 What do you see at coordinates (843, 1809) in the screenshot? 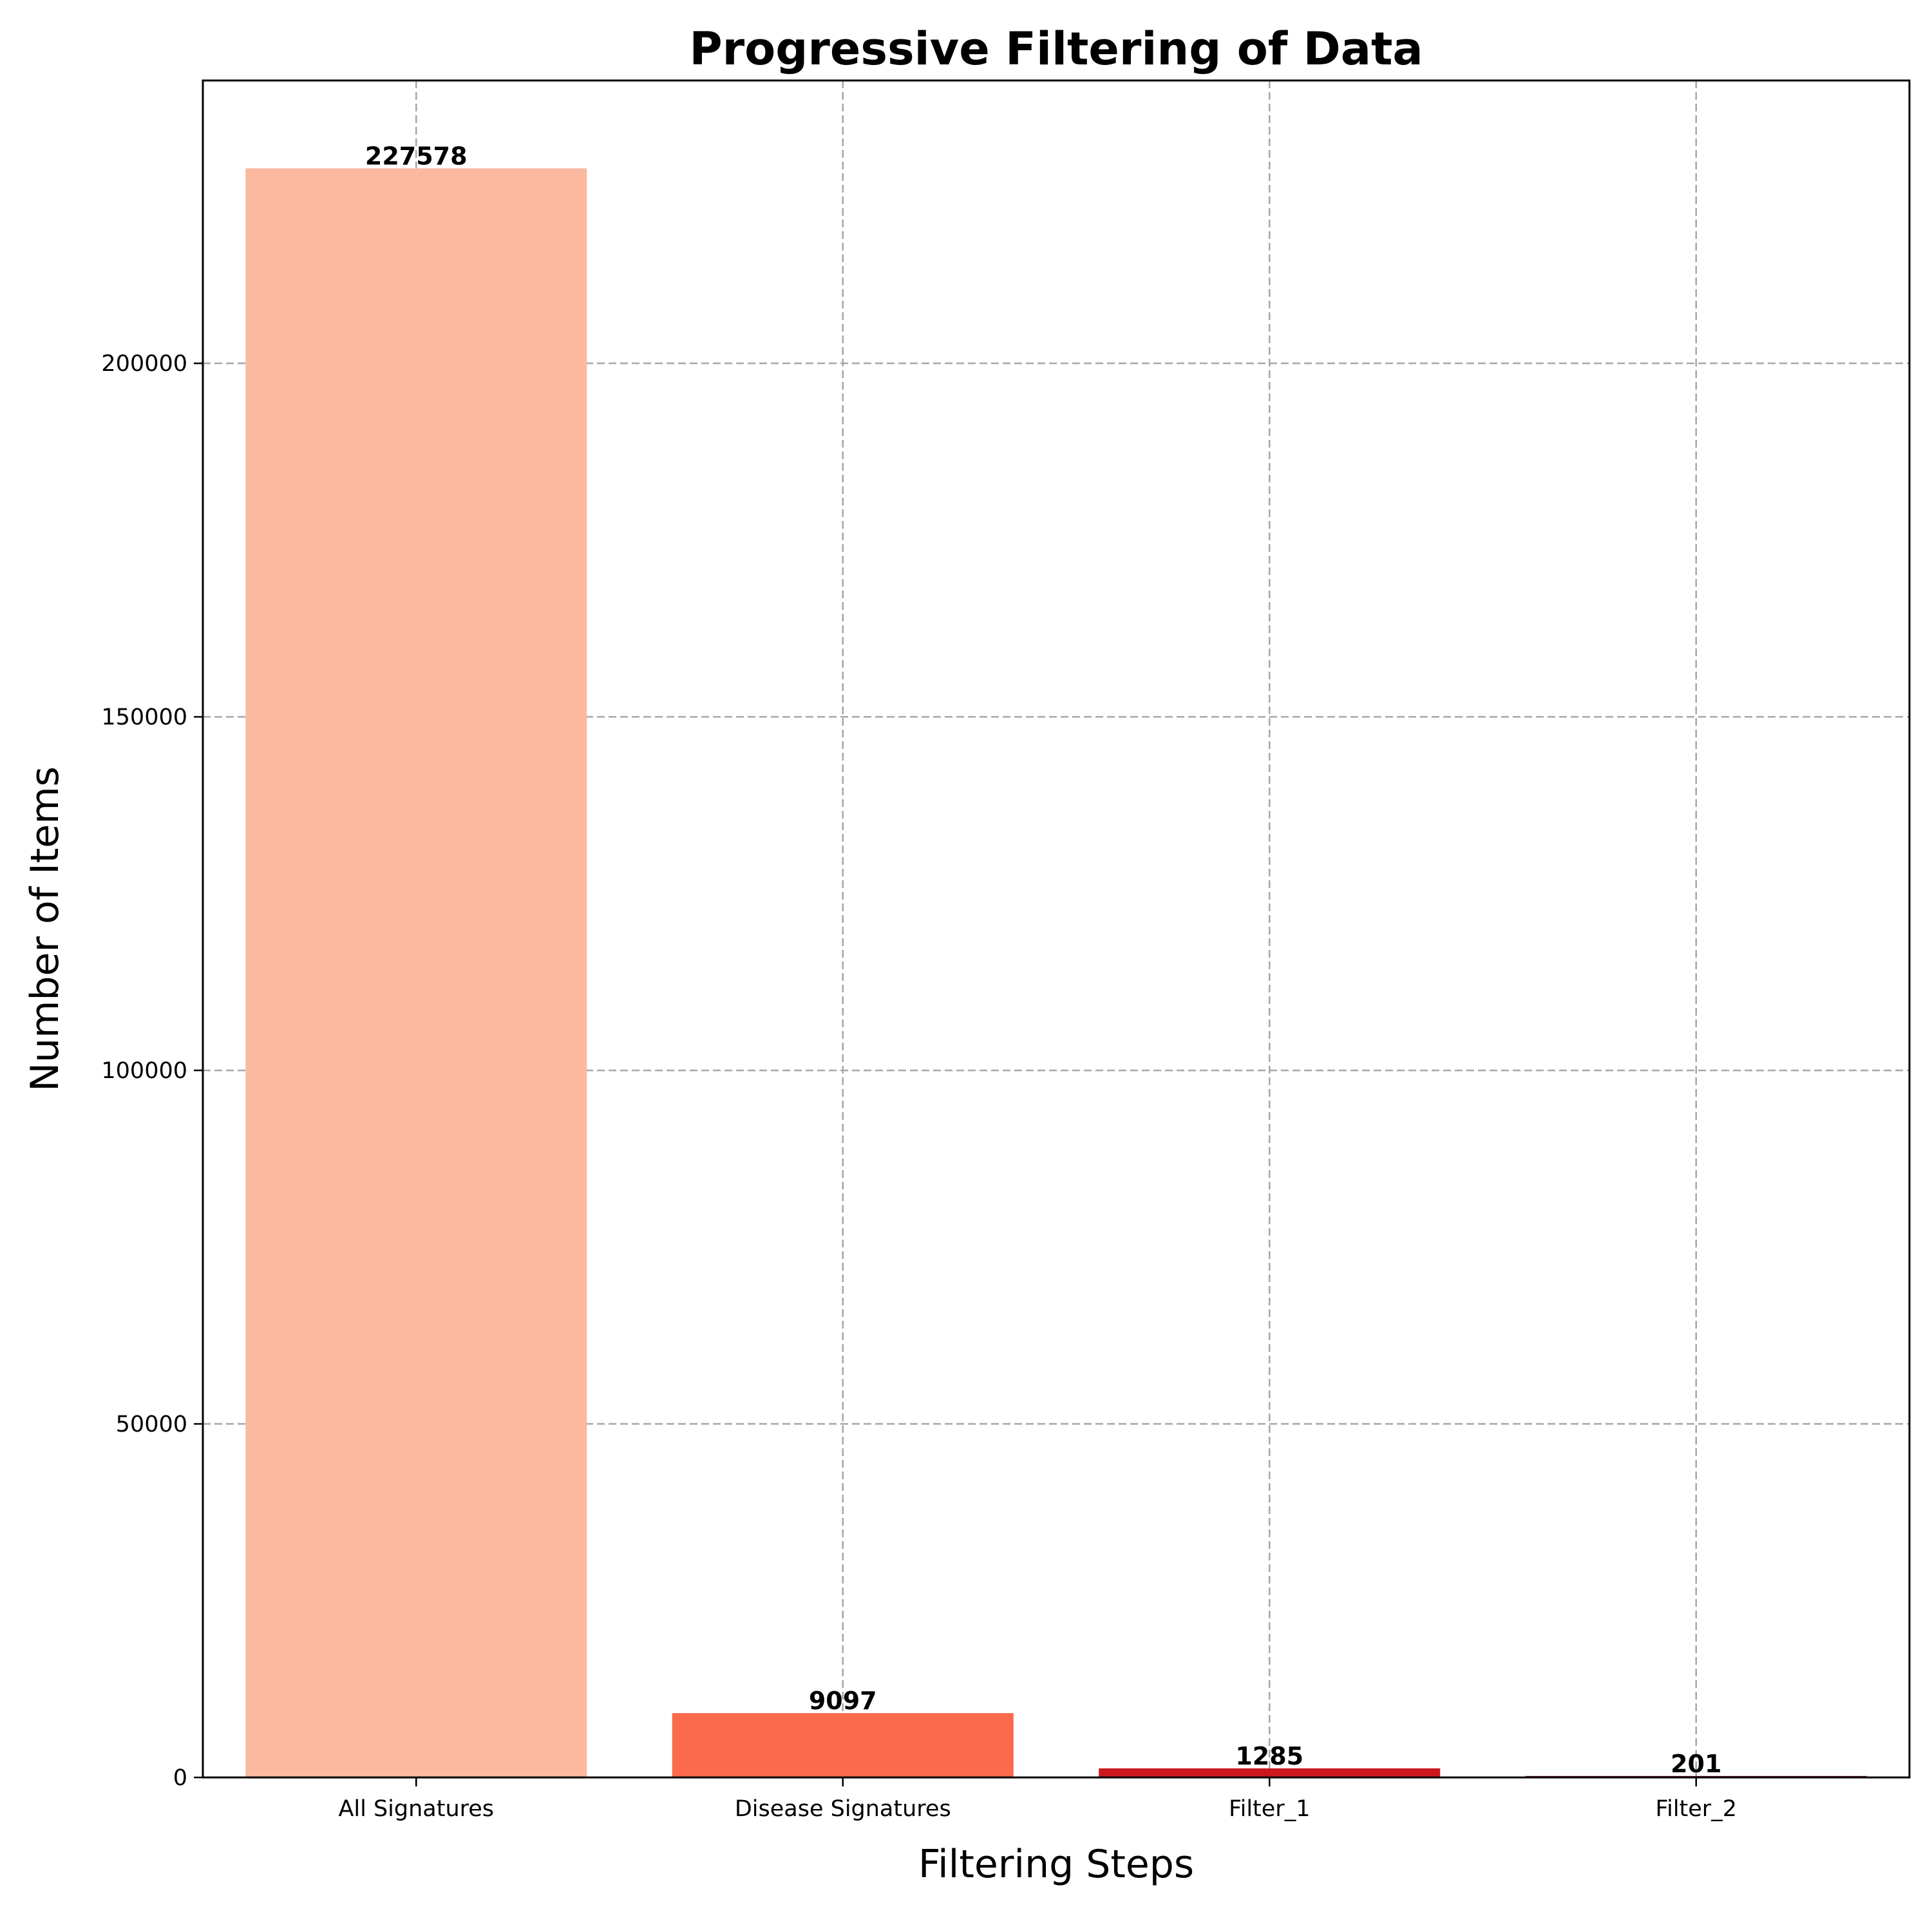
I see `x-tick-label: Disease Signatures` at bounding box center [843, 1809].